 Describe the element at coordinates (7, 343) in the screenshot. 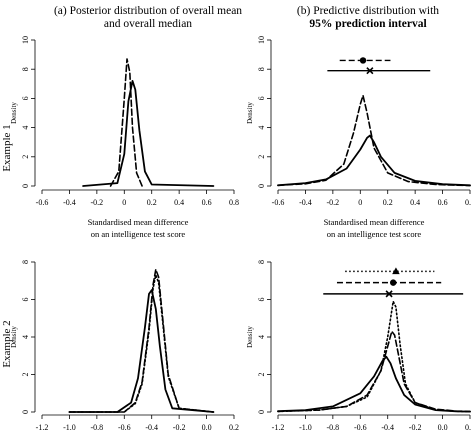

I see `row-label-example-2: Example 2` at that location.